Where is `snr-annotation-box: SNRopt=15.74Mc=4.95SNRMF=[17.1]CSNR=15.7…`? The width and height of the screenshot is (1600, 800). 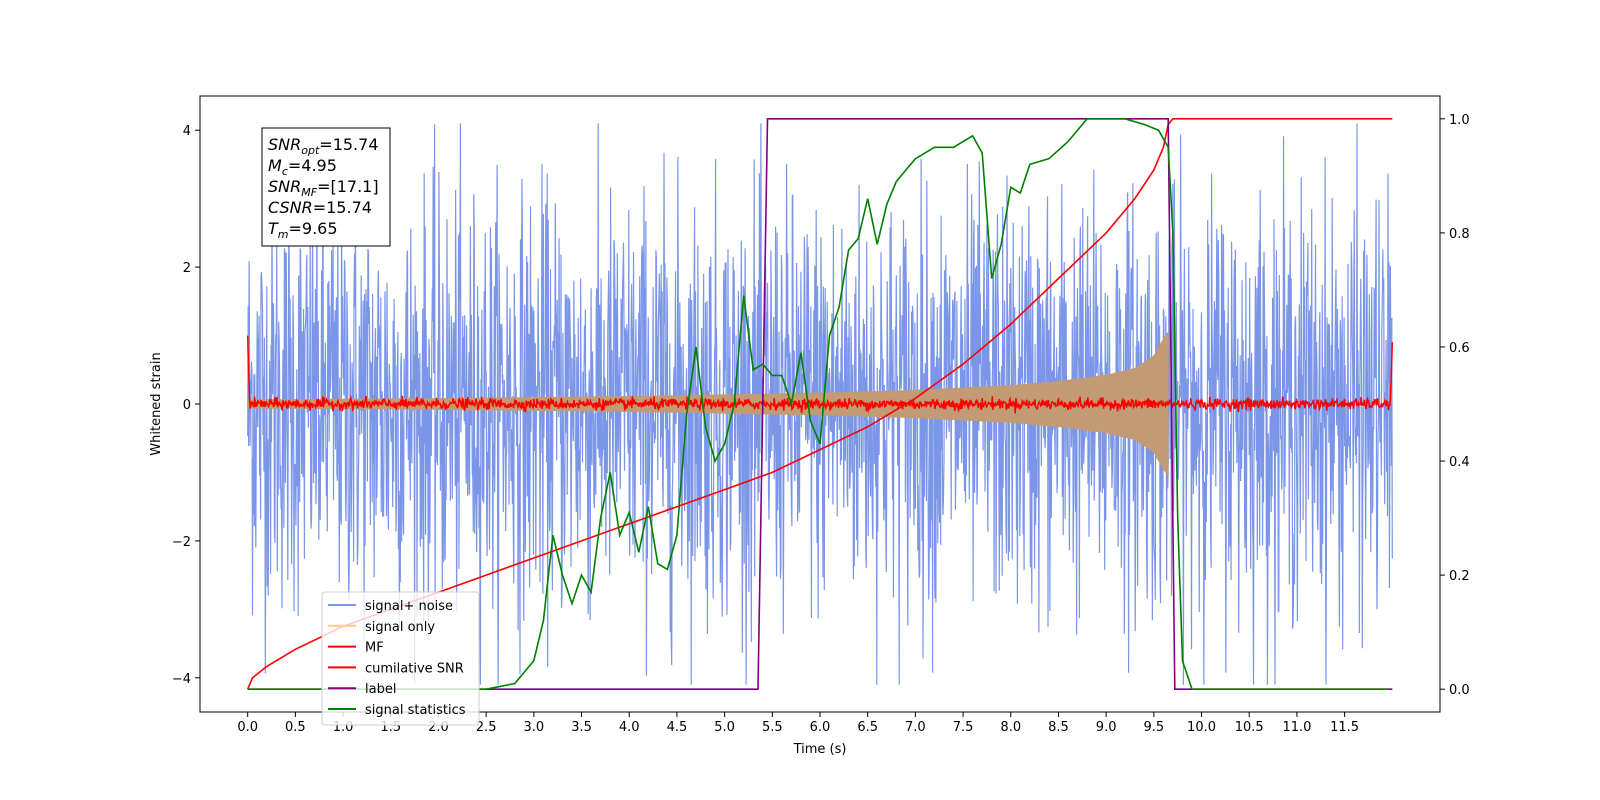
snr-annotation-box: SNRopt=15.74Mc=4.95SNRMF=[17.1]CSNR=15.7… is located at coordinates (326, 187).